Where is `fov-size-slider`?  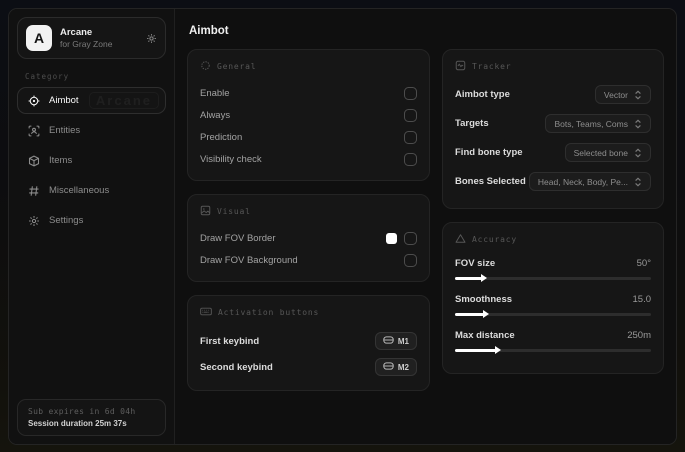
fov-size-slider is located at coordinates (553, 278).